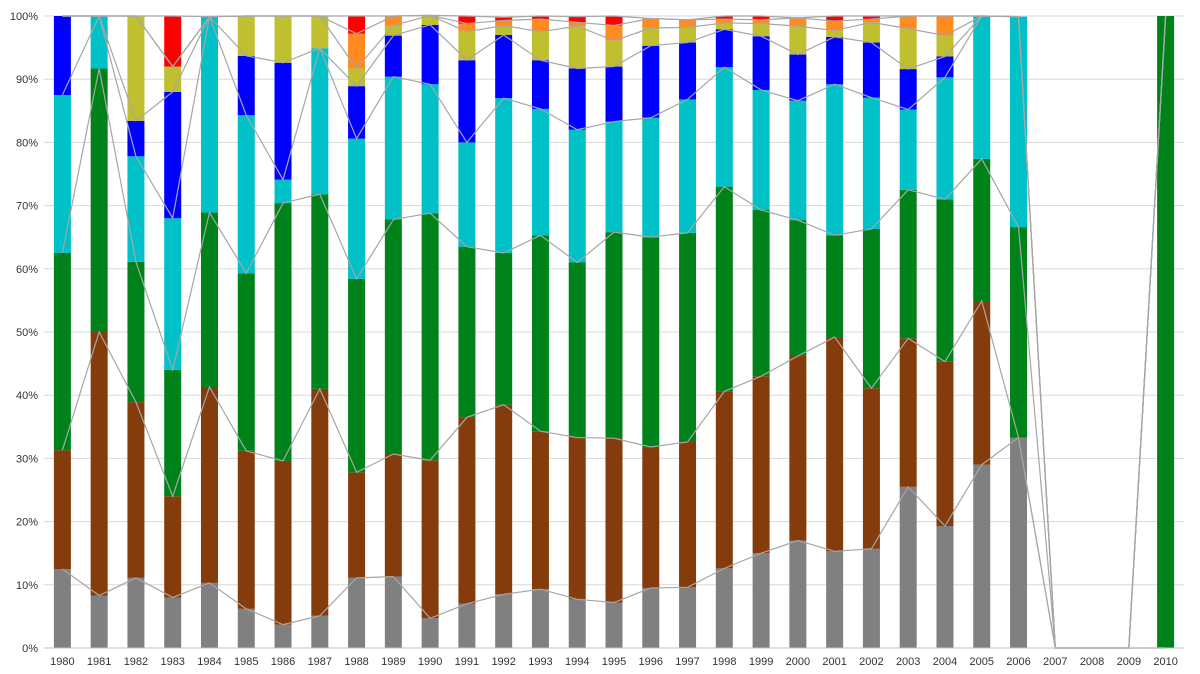 Image resolution: width=1200 pixels, height=674 pixels. I want to click on bar-segment-2000-s5, so click(798, 77).